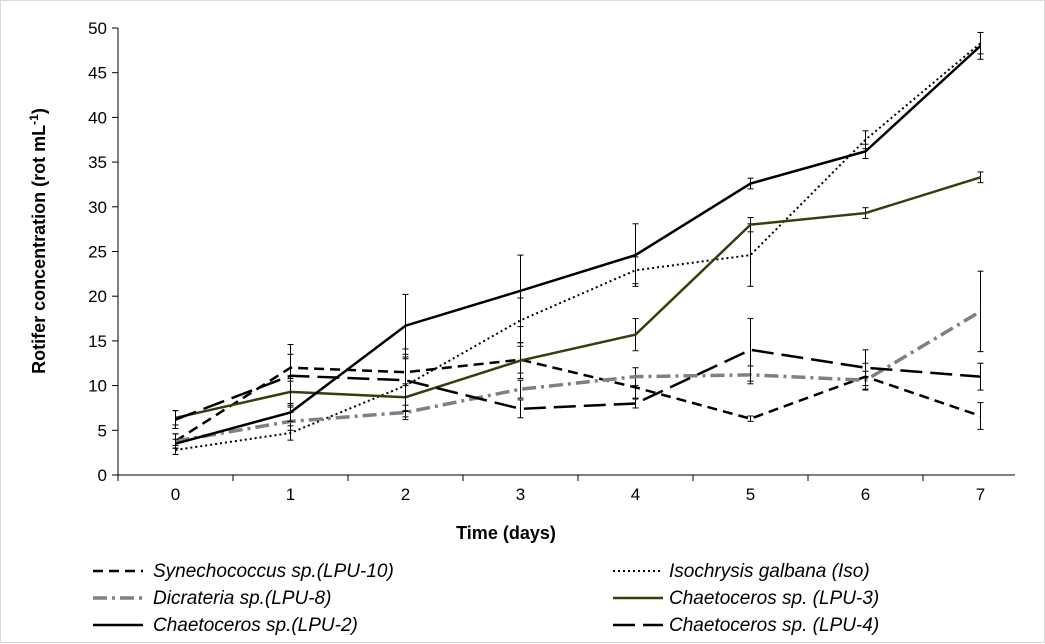 The image size is (1045, 644). What do you see at coordinates (506, 533) in the screenshot?
I see `x-axis-title: Time (days)` at bounding box center [506, 533].